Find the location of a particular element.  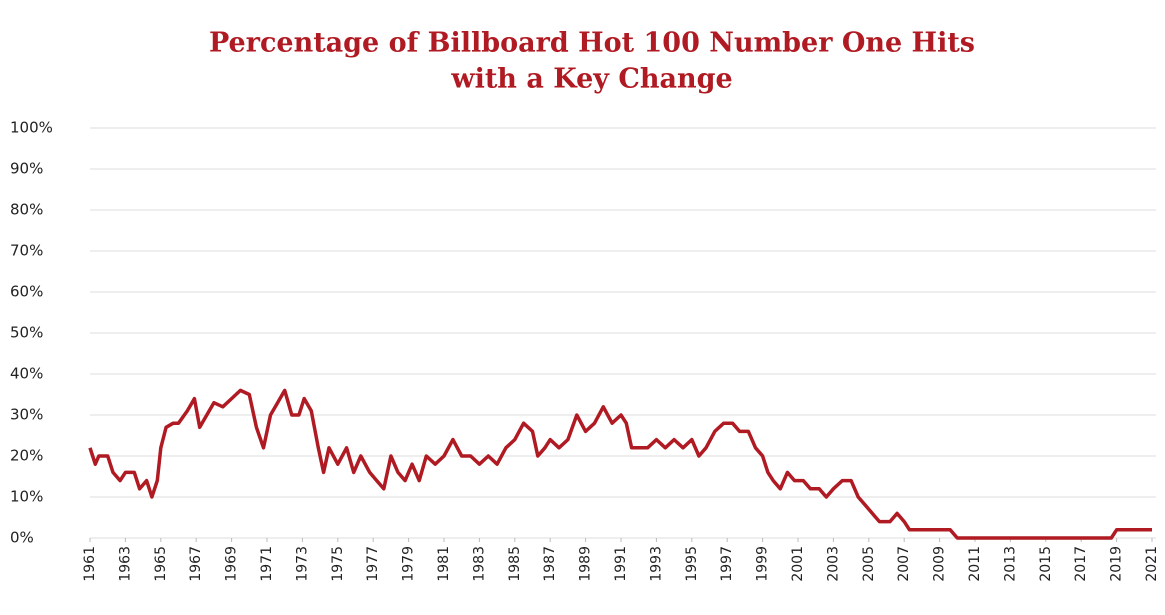

x-tick-label: 1979 is located at coordinates (409, 564).